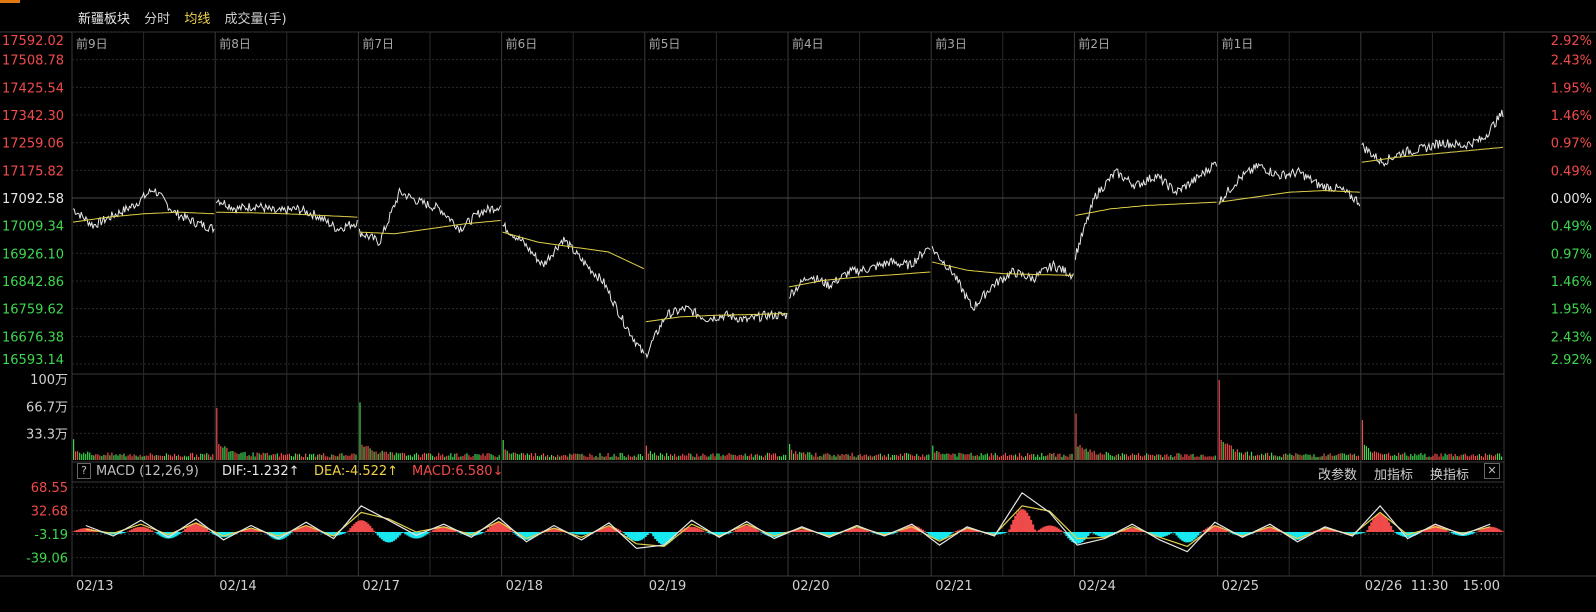  Describe the element at coordinates (157, 19) in the screenshot. I see `tab-intraday: 分时` at that location.